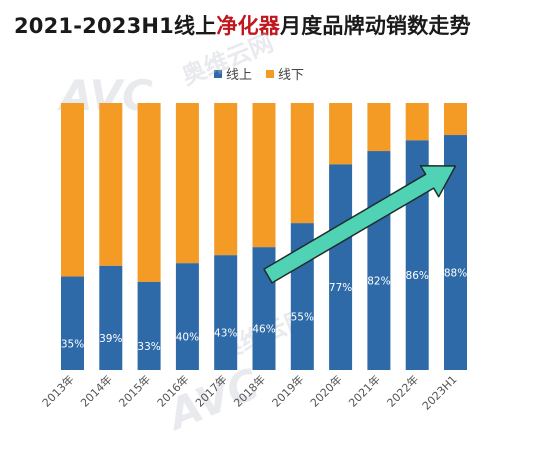  What do you see at coordinates (239, 75) in the screenshot?
I see `legend-label-online: 线上` at bounding box center [239, 75].